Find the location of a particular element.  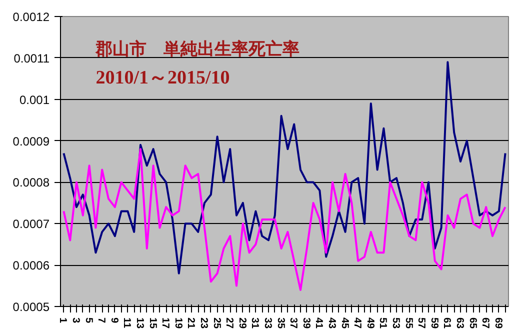

y-tick-label: 0.0011 is located at coordinates (32, 58).